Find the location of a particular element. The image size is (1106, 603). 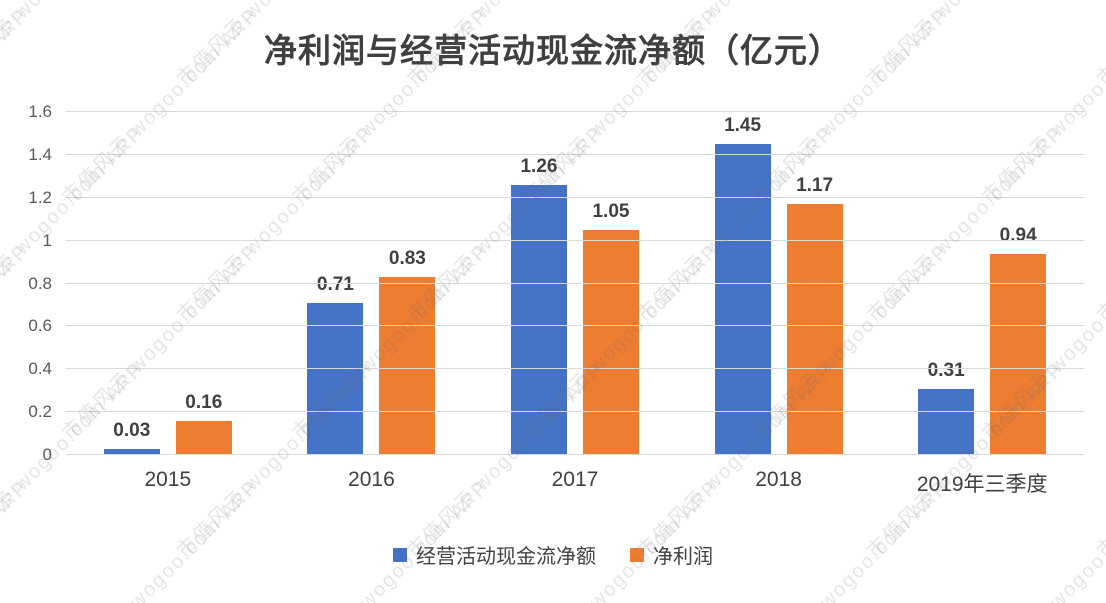

value-label: 0.94 is located at coordinates (1018, 235).